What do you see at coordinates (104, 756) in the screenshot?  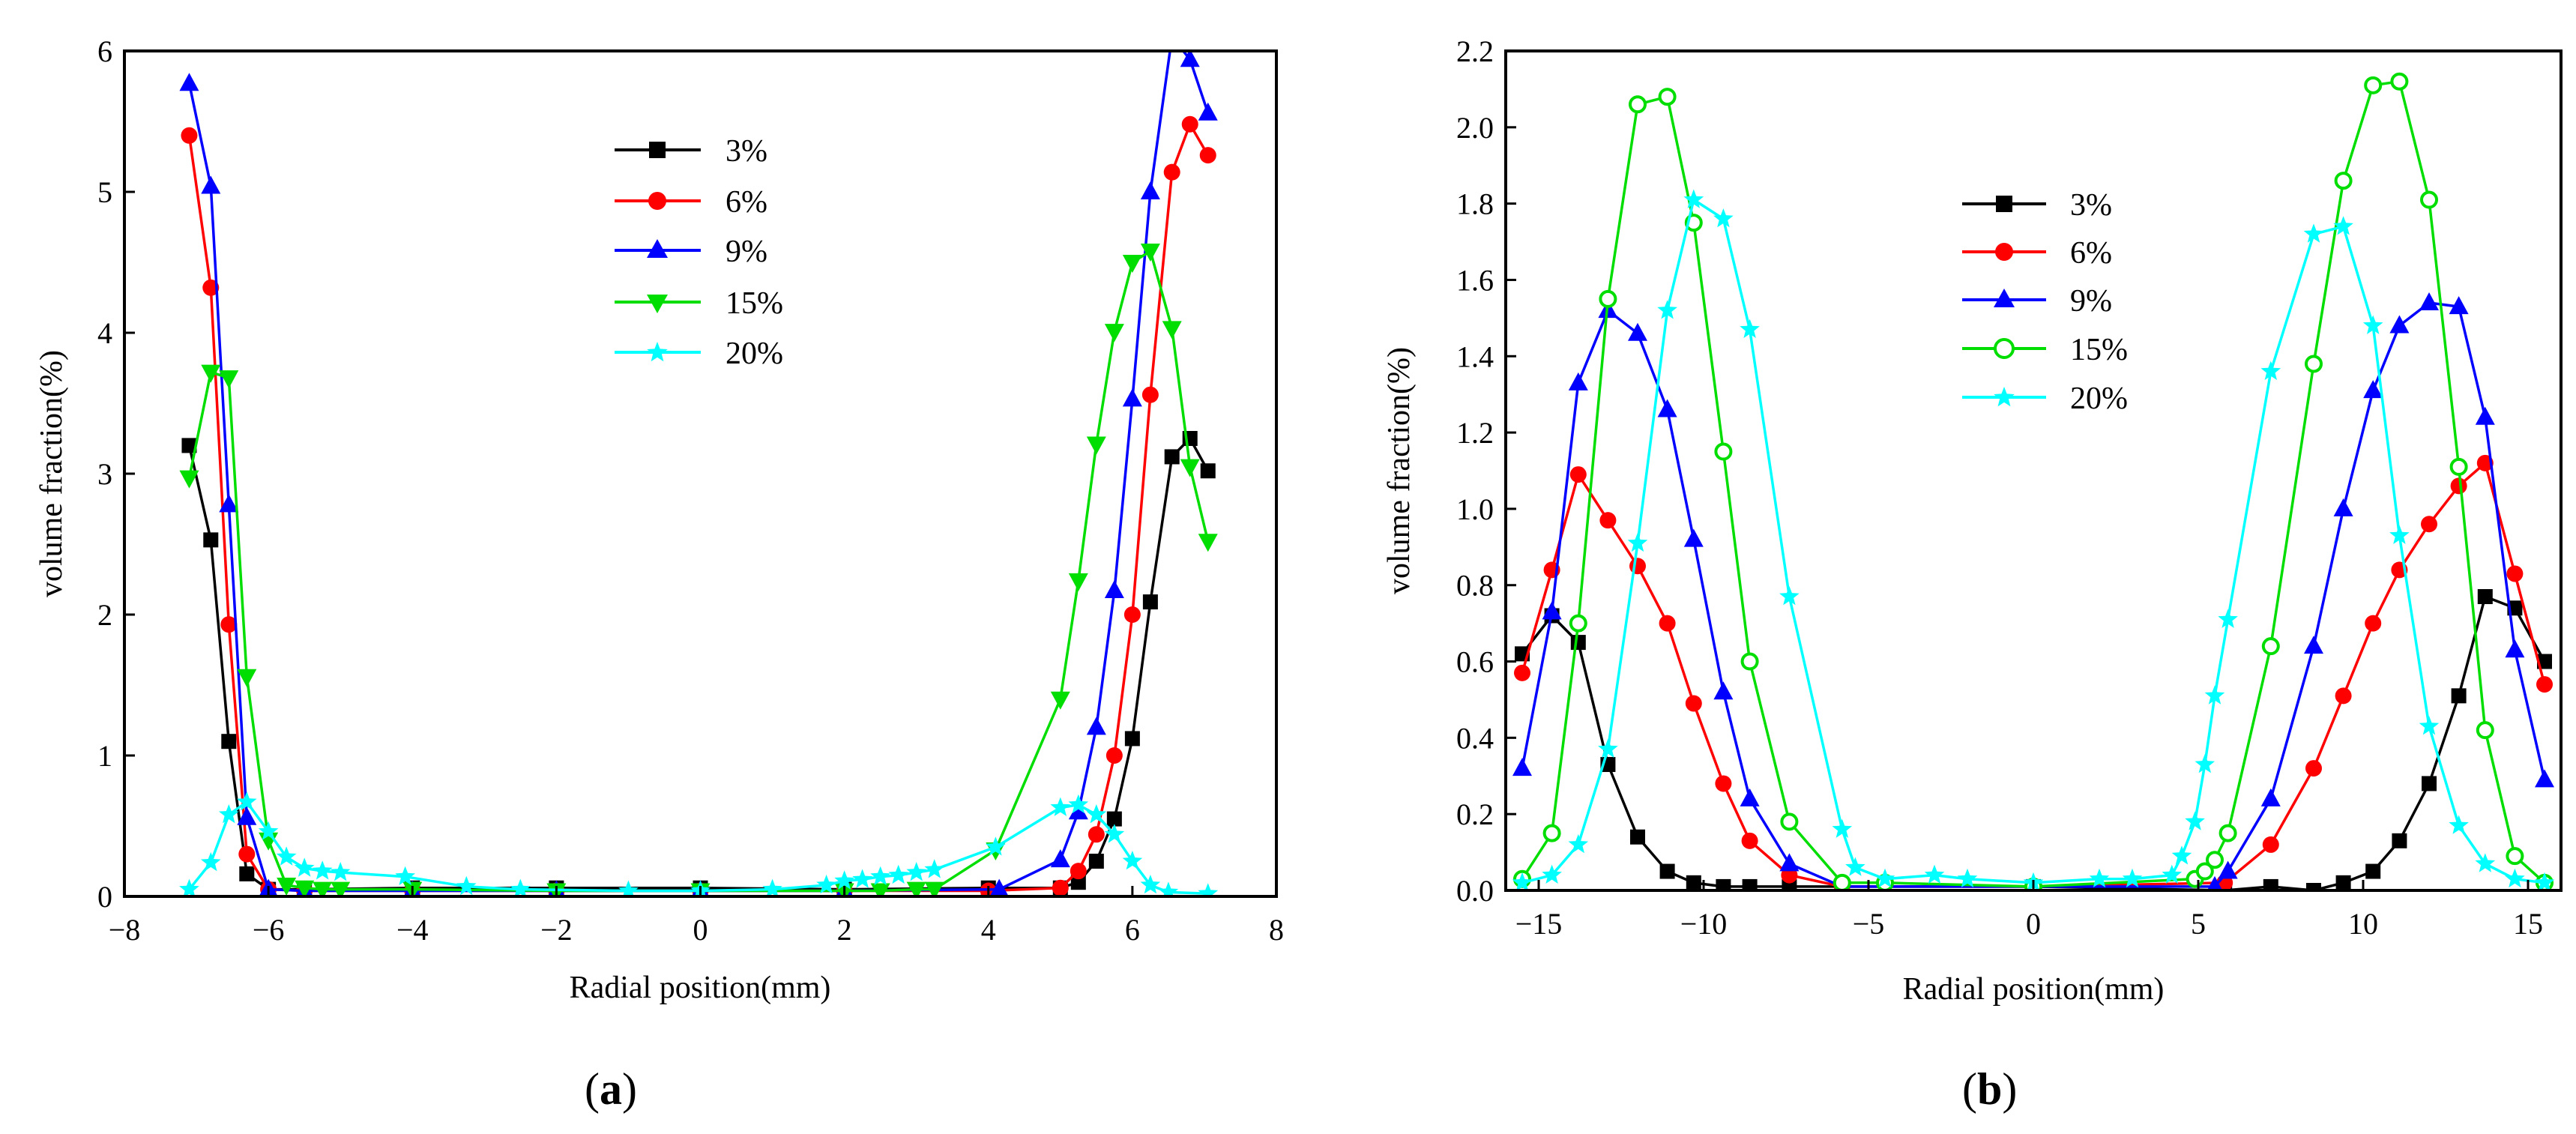 I see `y-tick-label-a-1: 1` at bounding box center [104, 756].